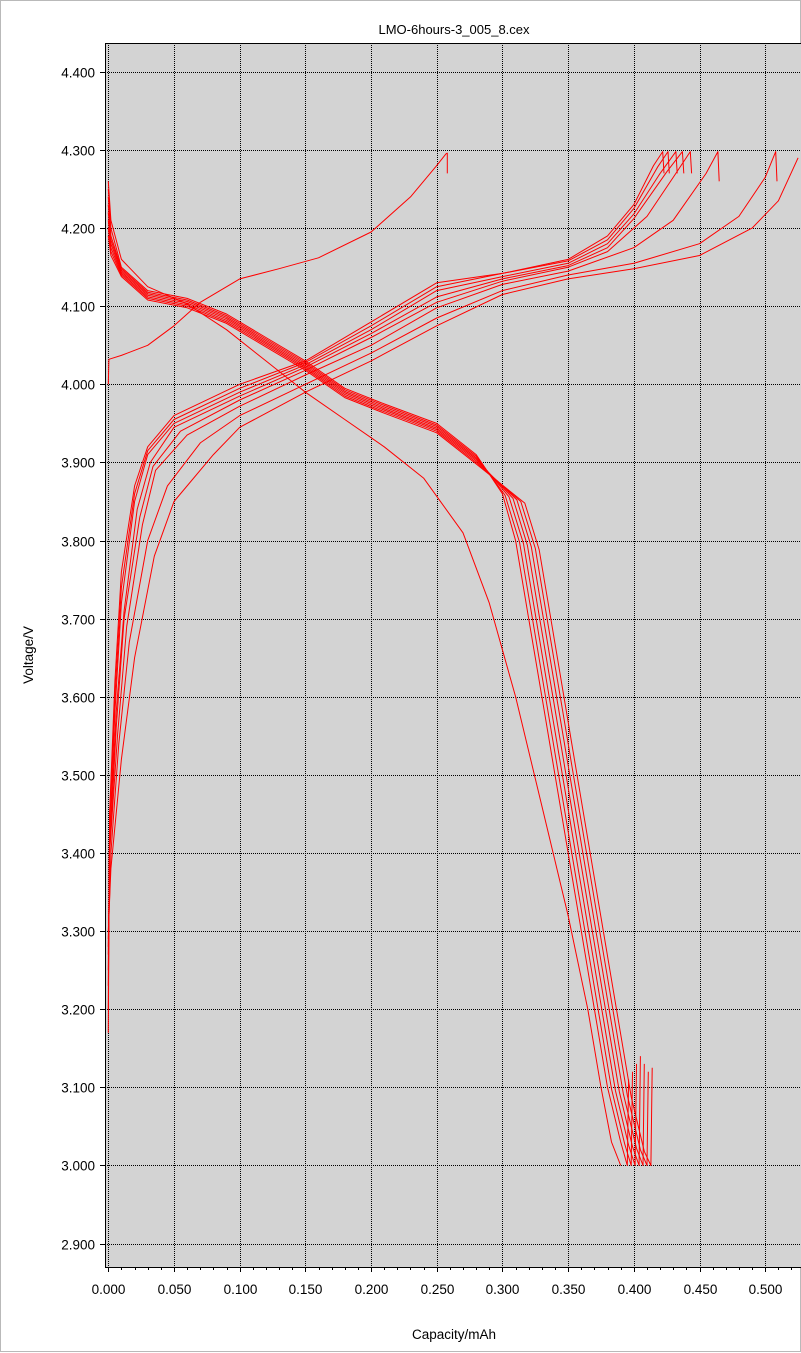  Describe the element at coordinates (78, 229) in the screenshot. I see `y-tick-label: 4.200` at that location.